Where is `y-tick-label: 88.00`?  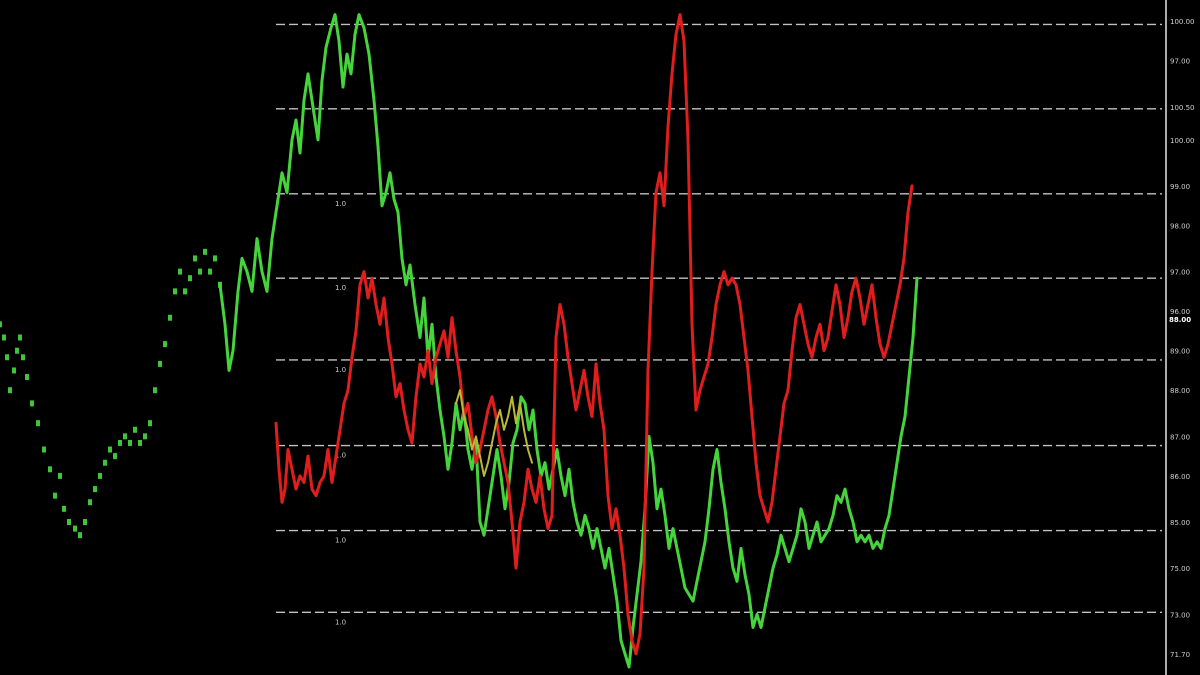 y-tick-label: 88.00 is located at coordinates (1180, 391).